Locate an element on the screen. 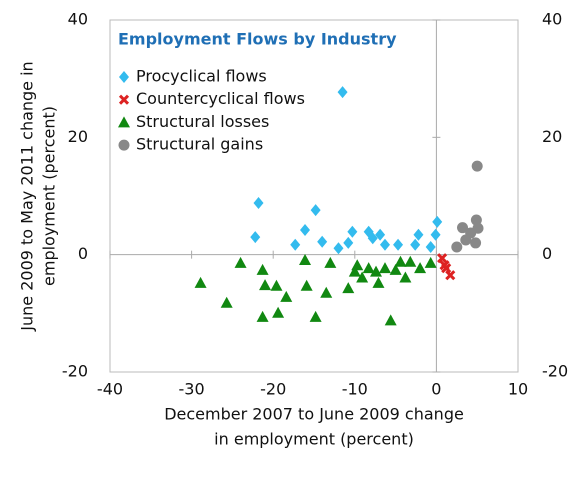 This screenshot has height=483, width=570. x-axis-title: December 2007 to June 2009 change is located at coordinates (314, 414).